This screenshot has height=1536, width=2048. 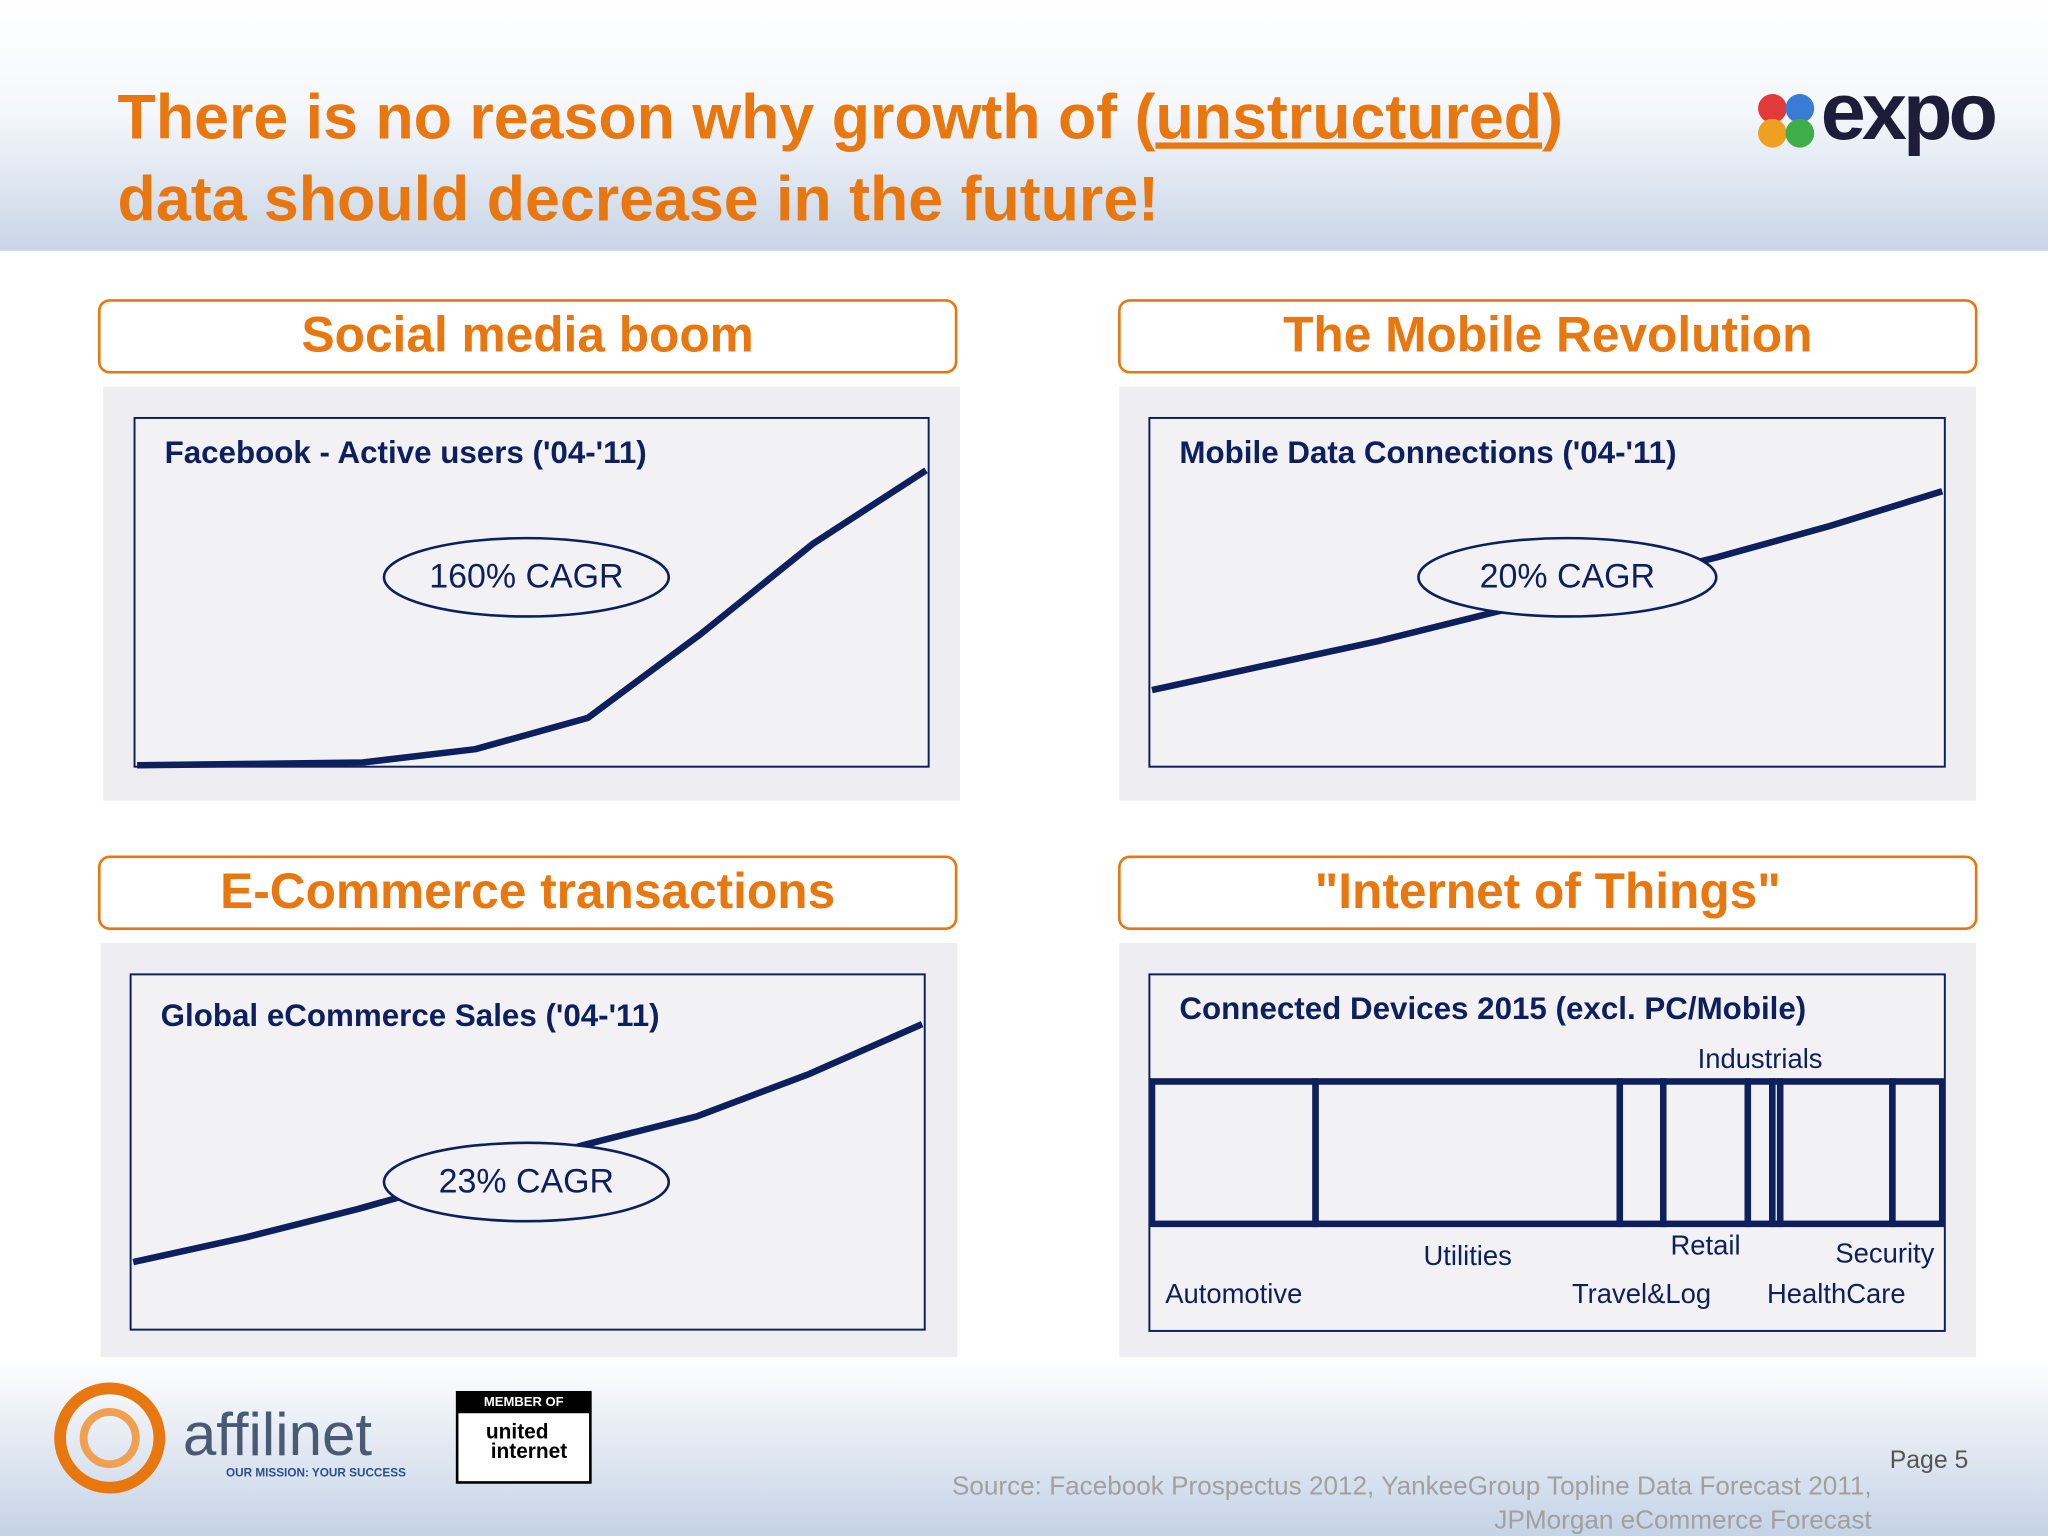 I want to click on annotation-text: 160% CAGR, so click(x=526, y=577).